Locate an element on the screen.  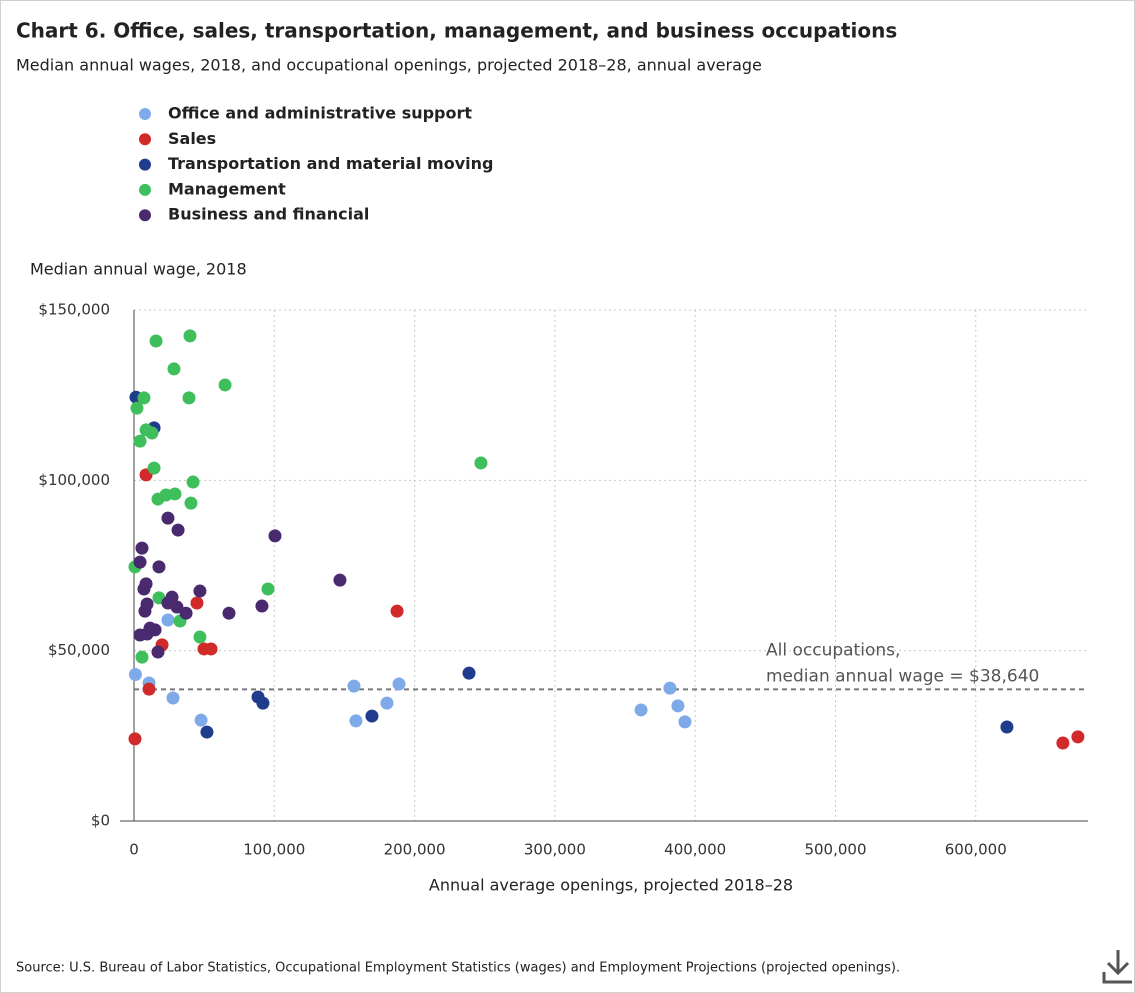
x-tick-label: 200,000 is located at coordinates (415, 850).